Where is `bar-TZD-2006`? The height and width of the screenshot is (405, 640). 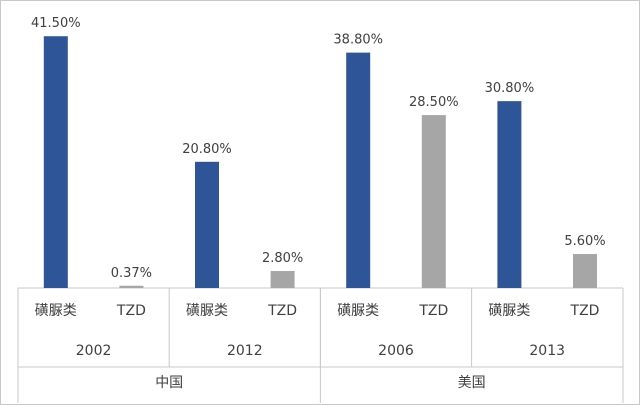
bar-TZD-2006 is located at coordinates (433, 201).